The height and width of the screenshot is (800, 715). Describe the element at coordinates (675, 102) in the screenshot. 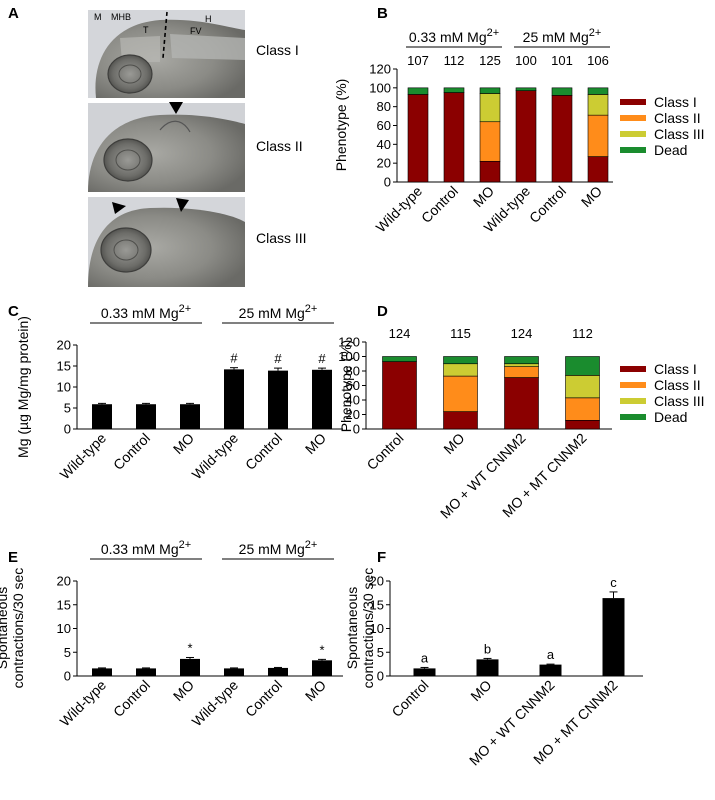

I see `legend-label-B: Class I` at that location.